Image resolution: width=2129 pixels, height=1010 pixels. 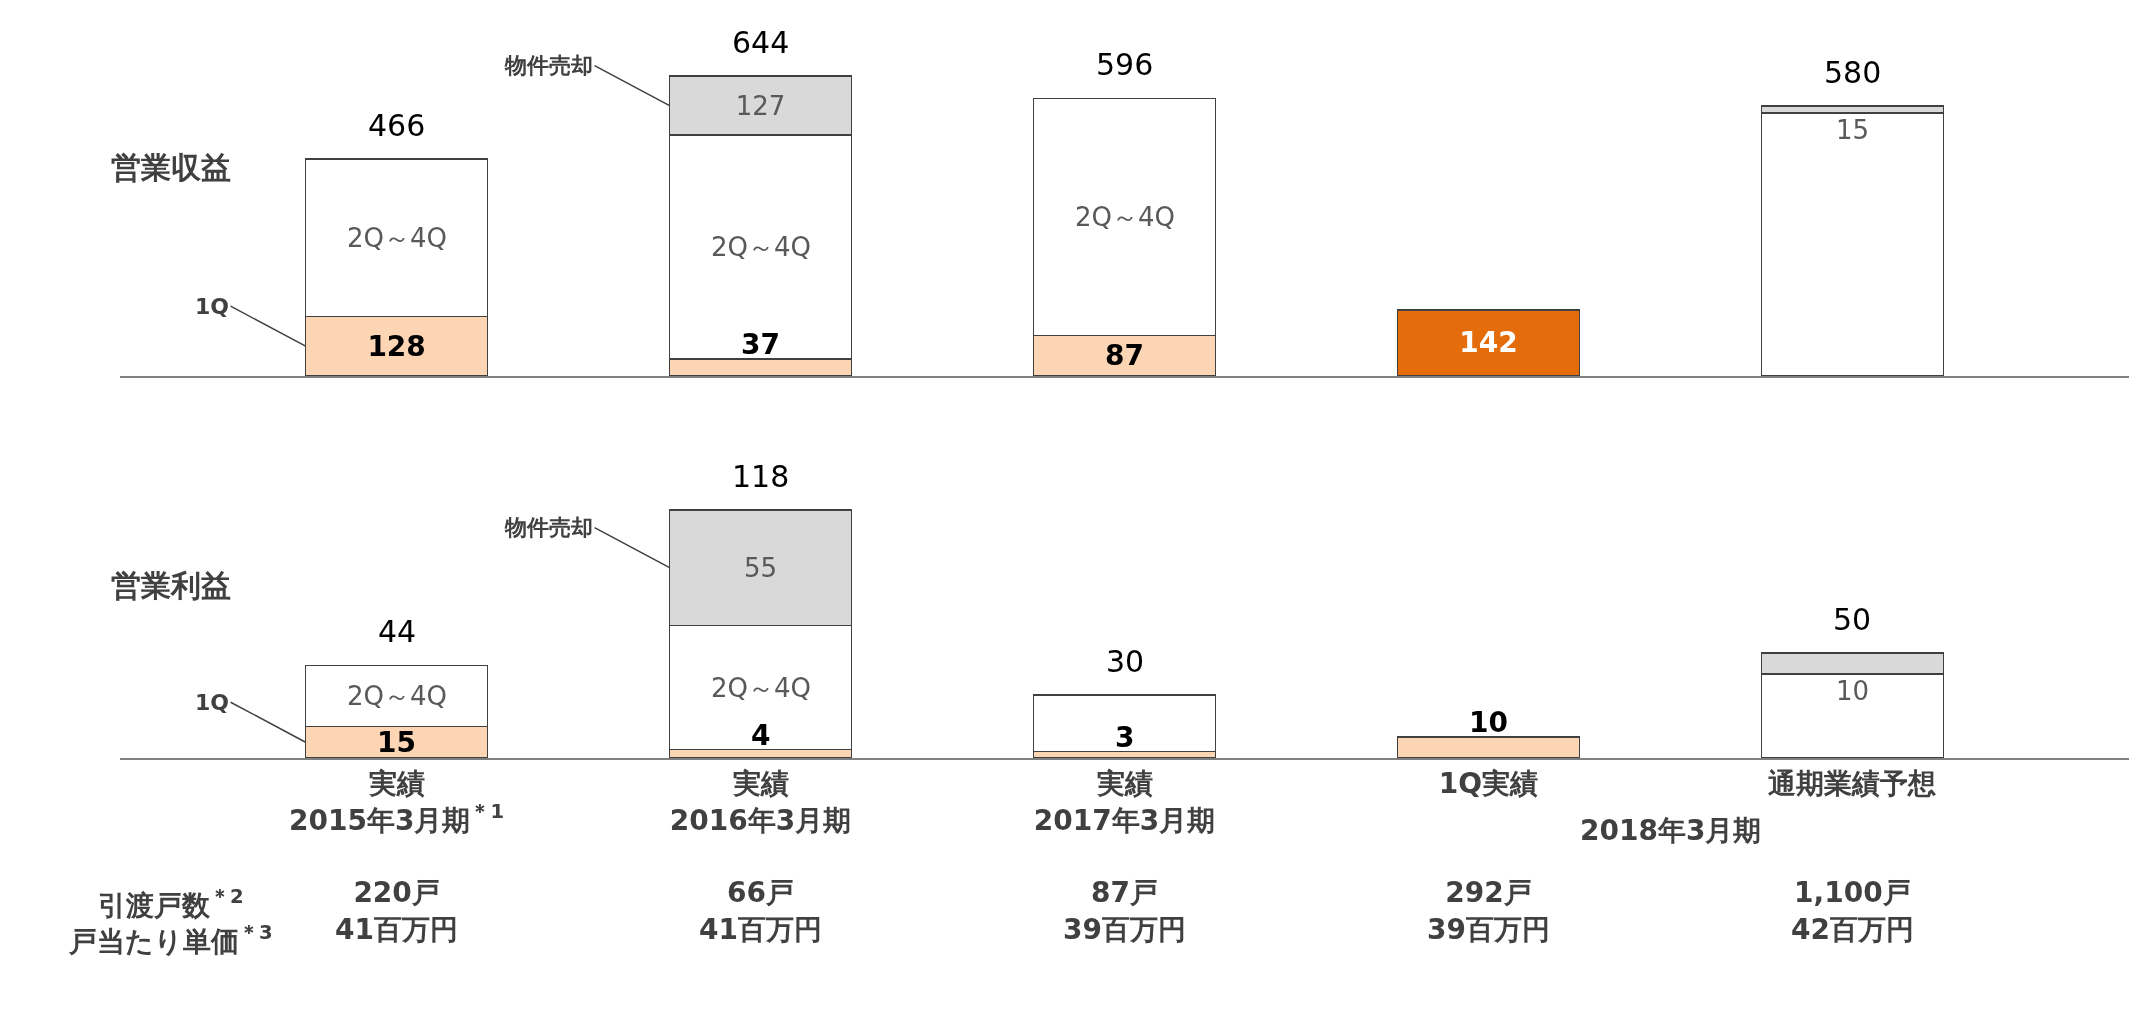 I want to click on y-axis-title: 営業収益, so click(x=171, y=167).